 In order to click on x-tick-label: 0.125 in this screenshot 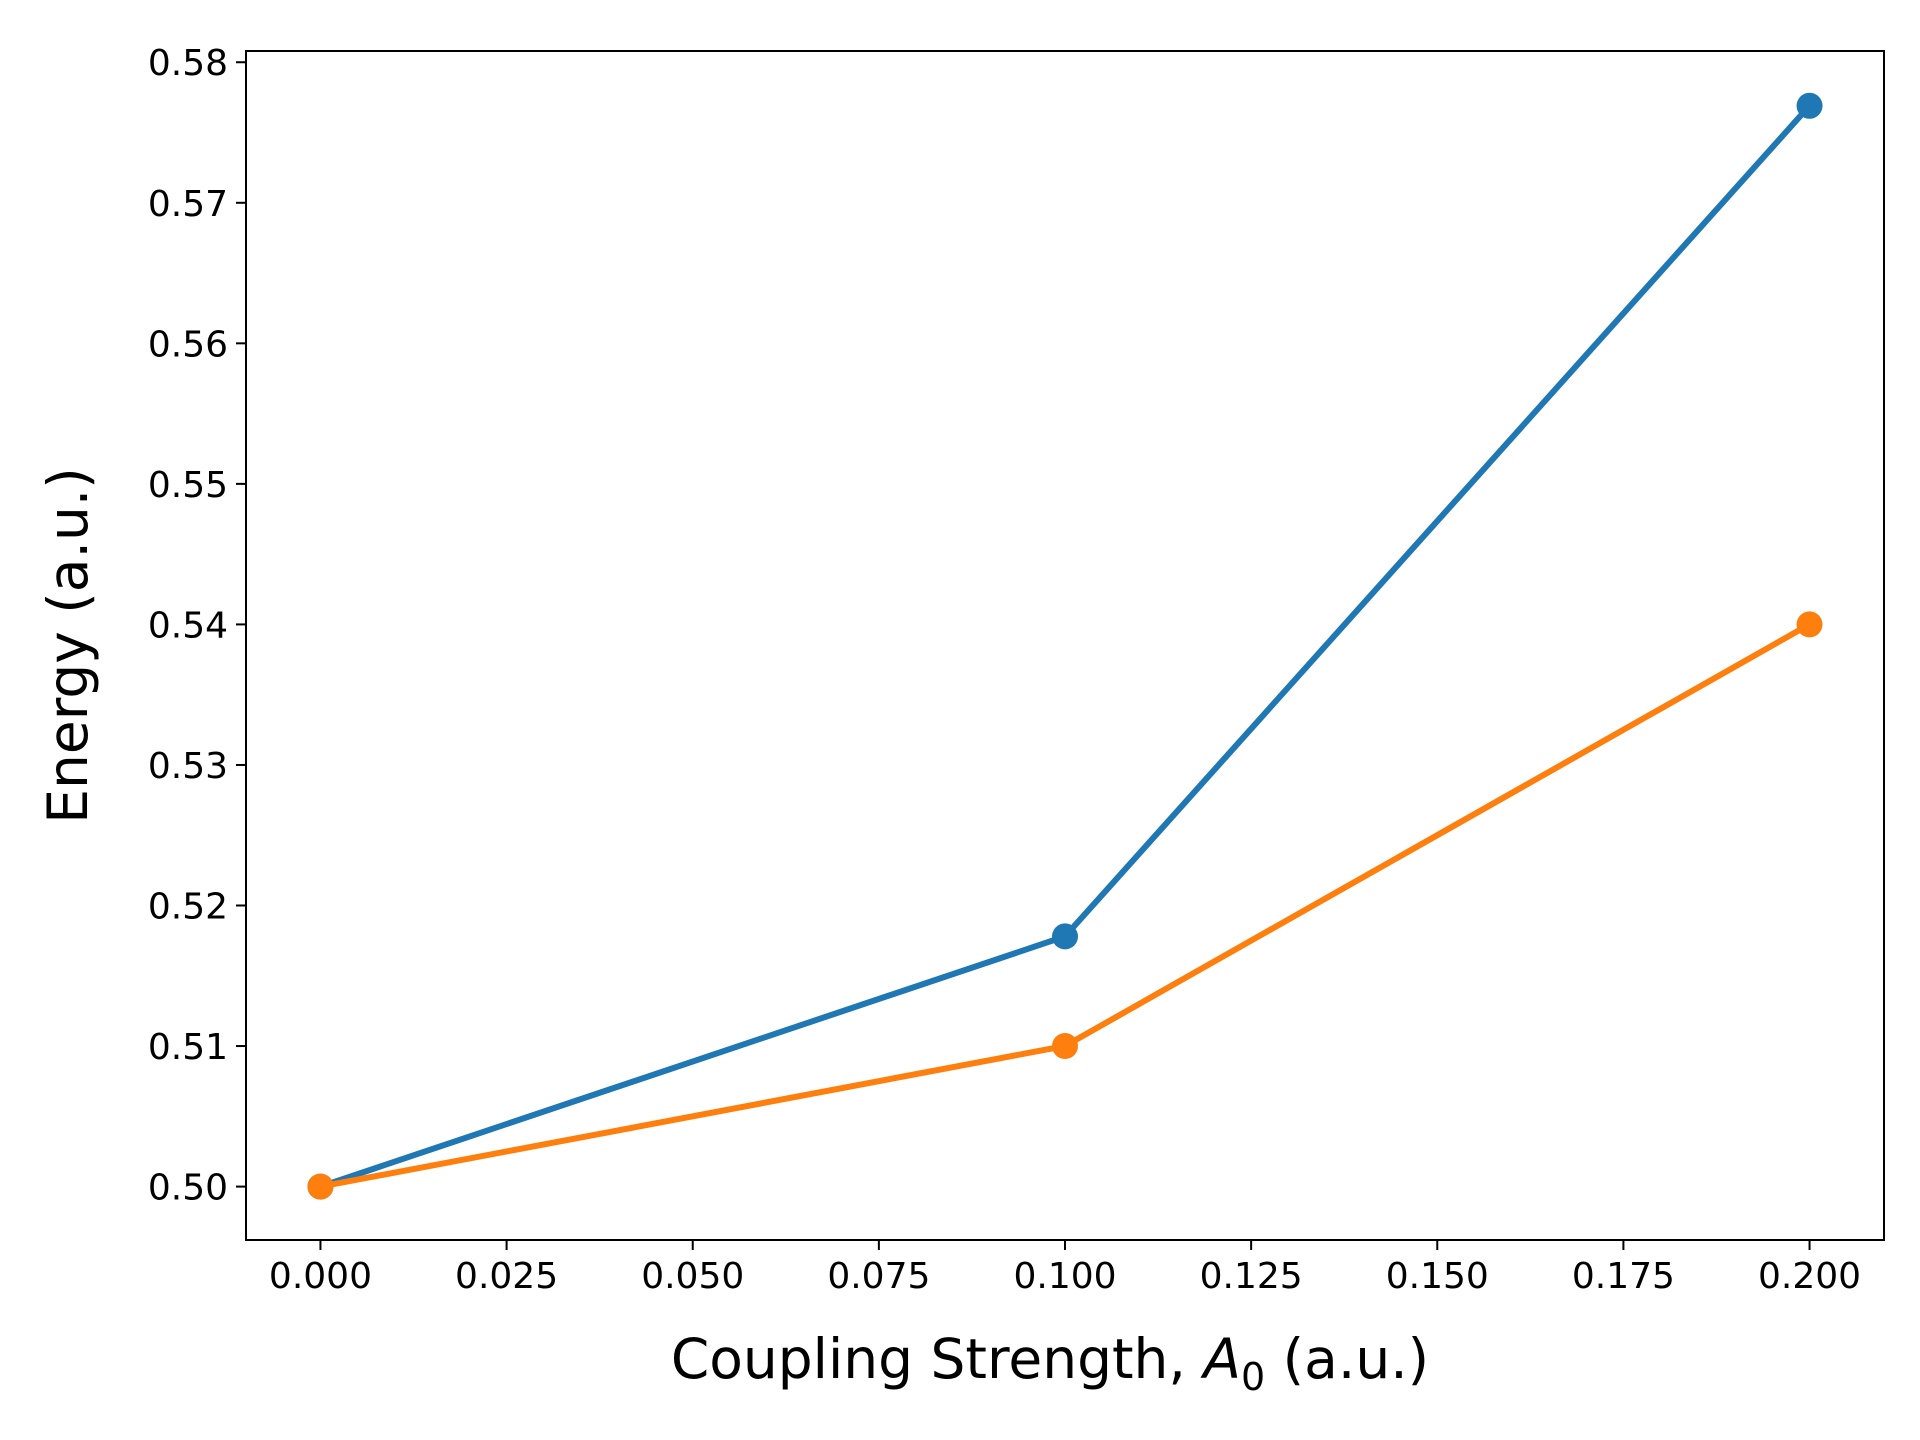, I will do `click(1251, 1276)`.